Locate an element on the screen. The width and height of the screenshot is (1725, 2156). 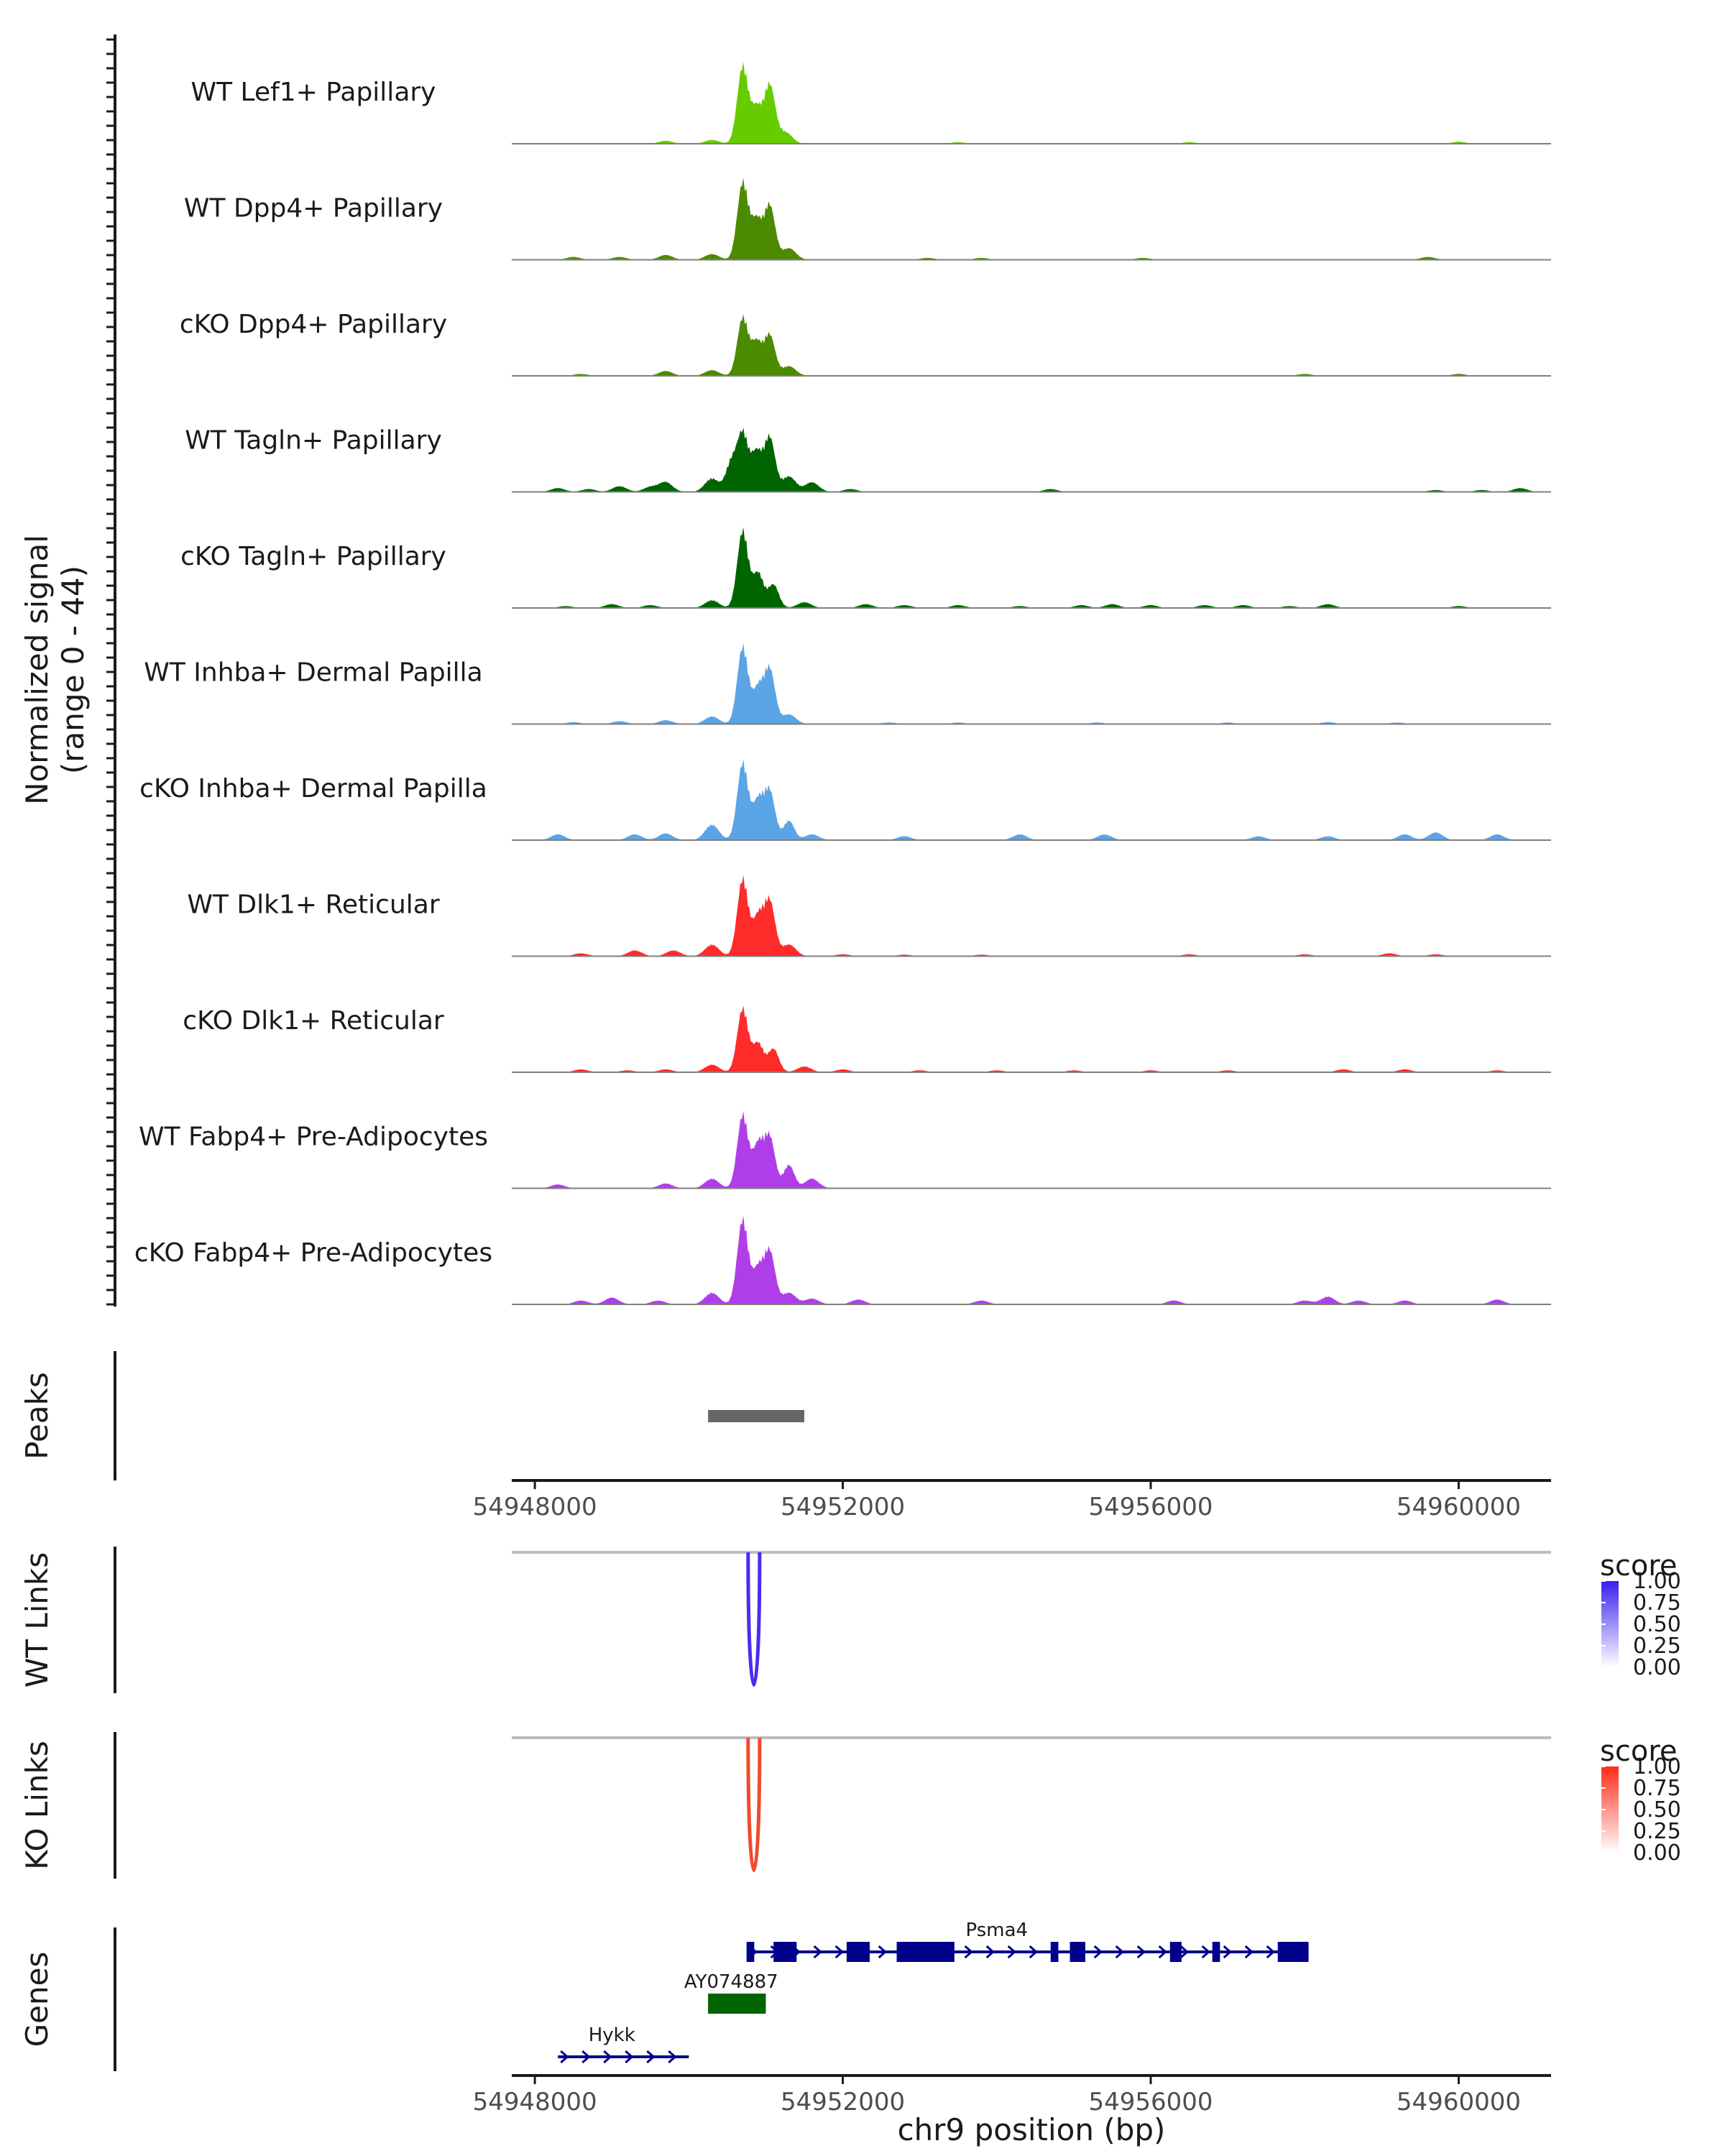
coverage-track: cKO Fabp4+ Pre-Adipocytes is located at coordinates (842, 1260).